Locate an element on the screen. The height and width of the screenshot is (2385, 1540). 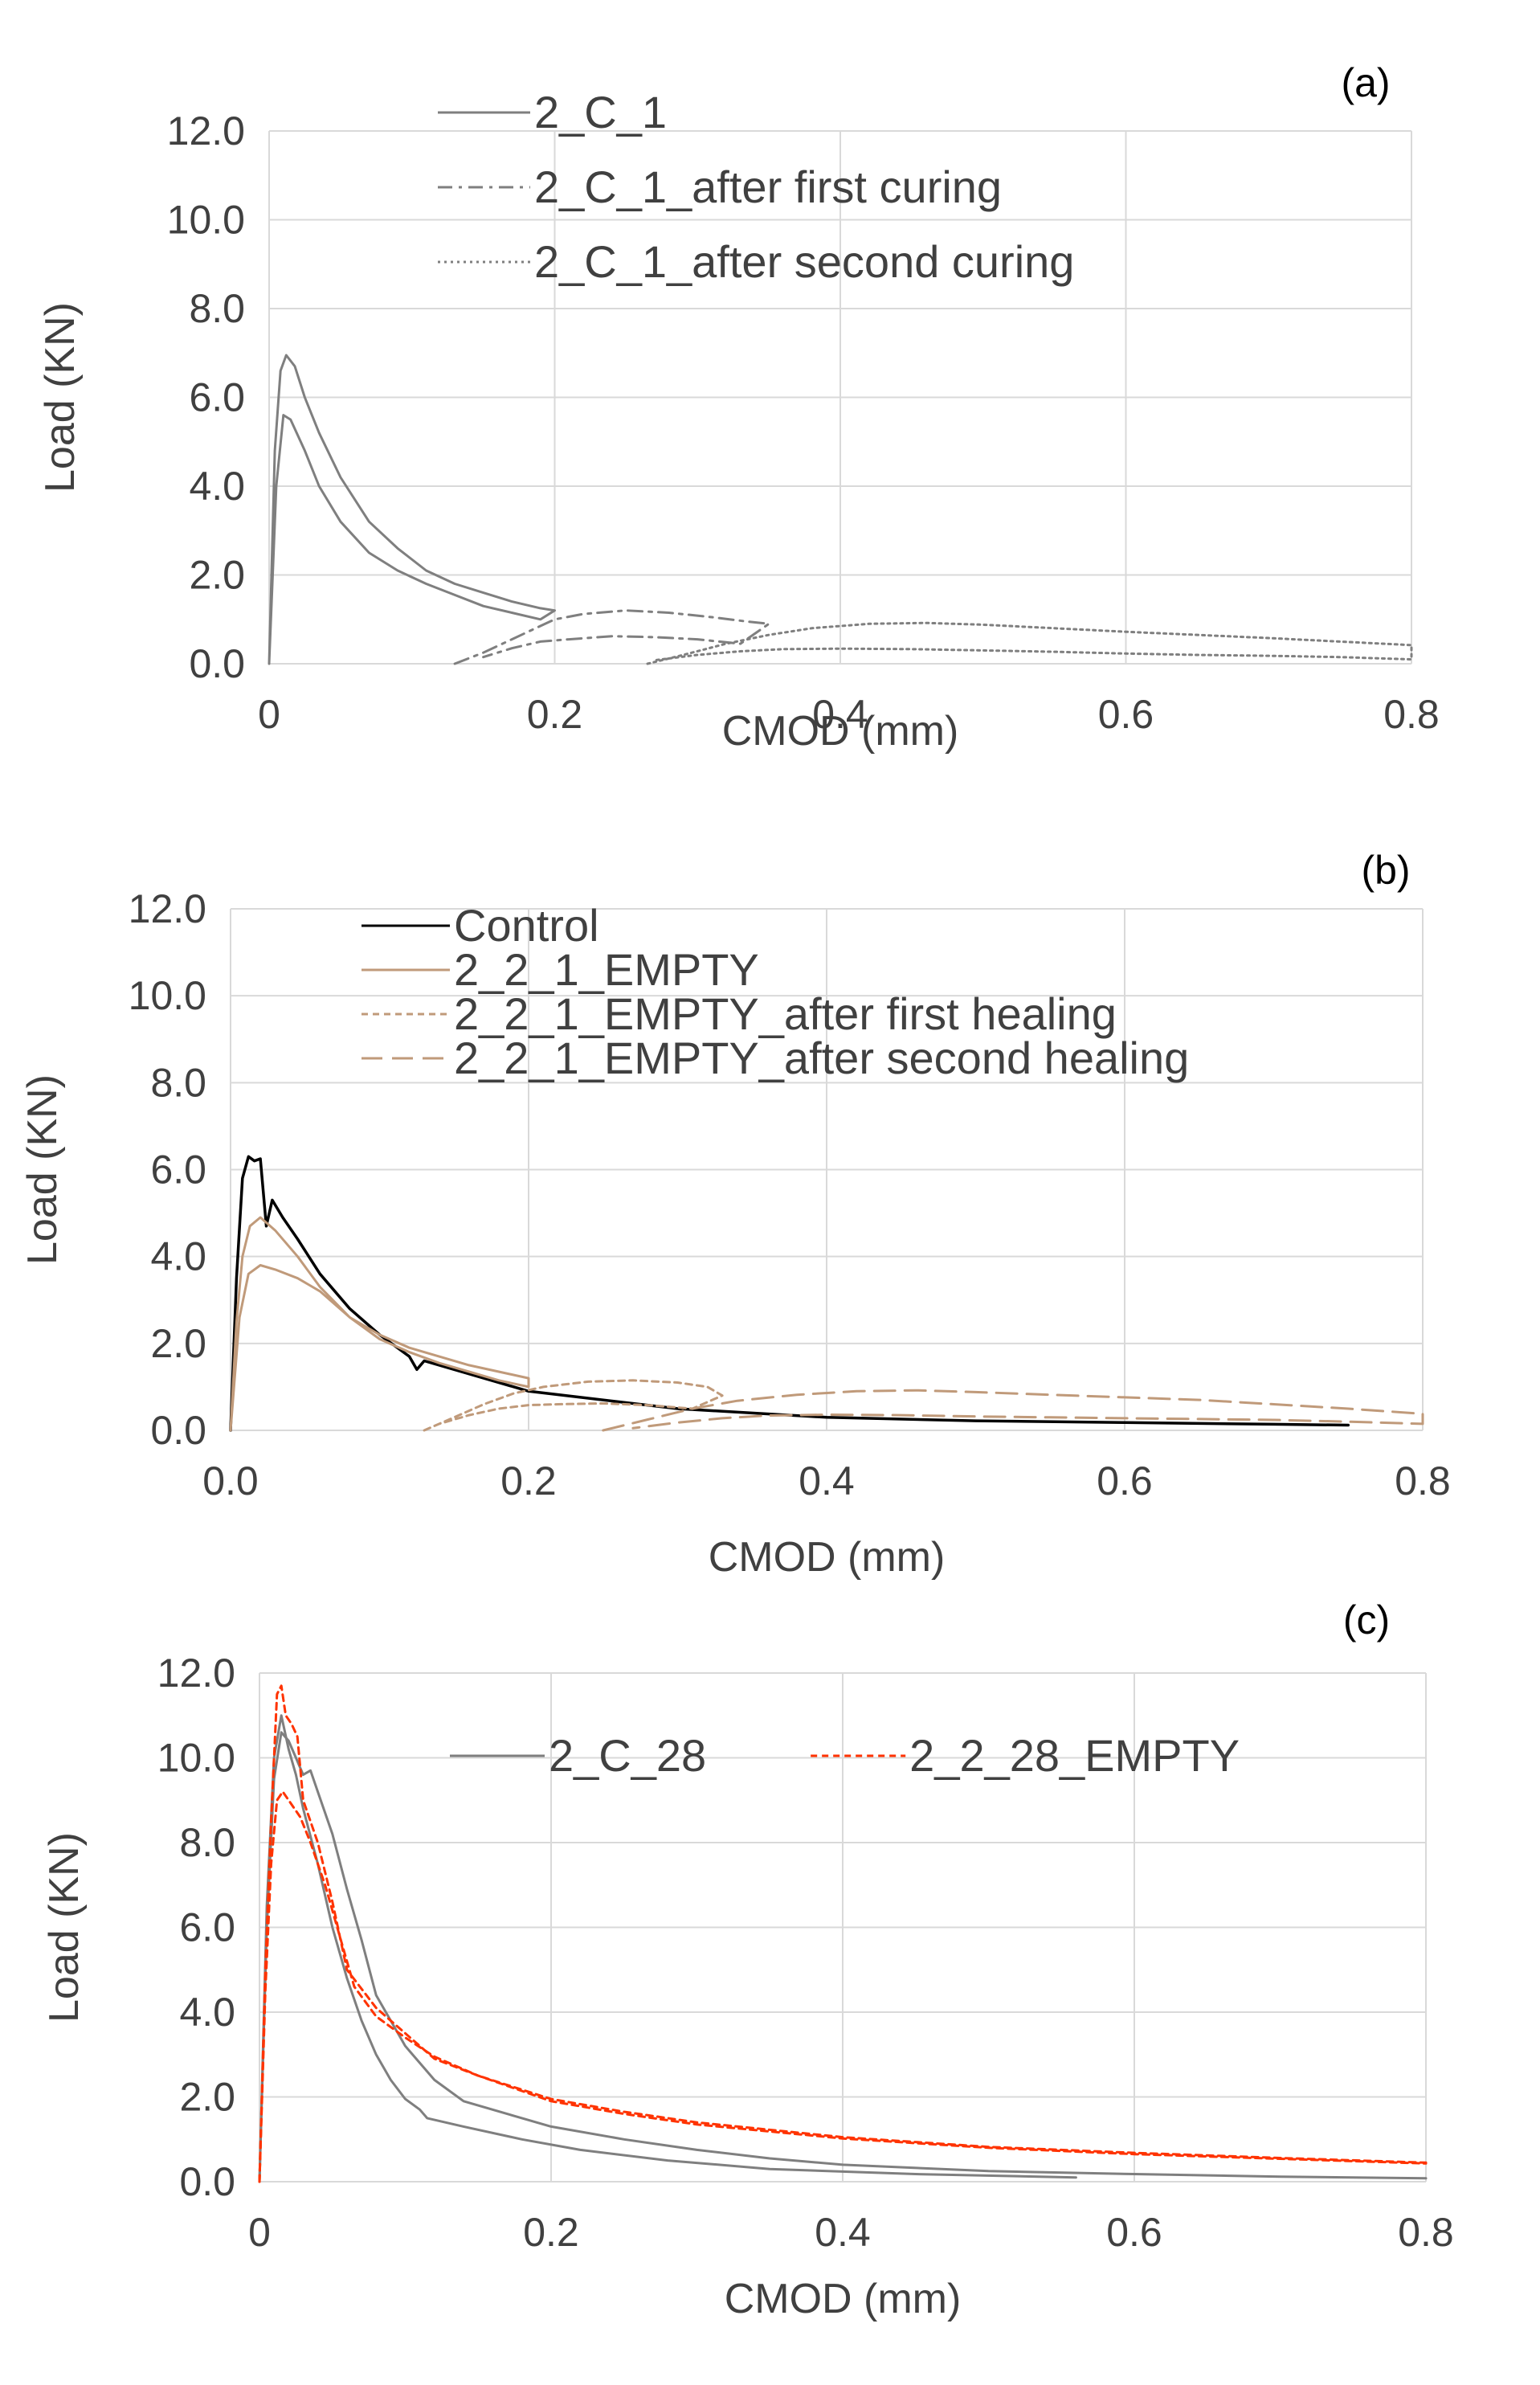
legend-label: 2_2_1_EMPTY is located at coordinates (606, 969).